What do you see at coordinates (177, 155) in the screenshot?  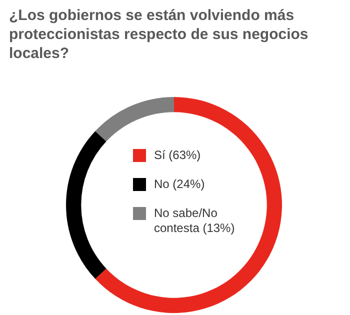 I see `legend-label: Sí (63%)` at bounding box center [177, 155].